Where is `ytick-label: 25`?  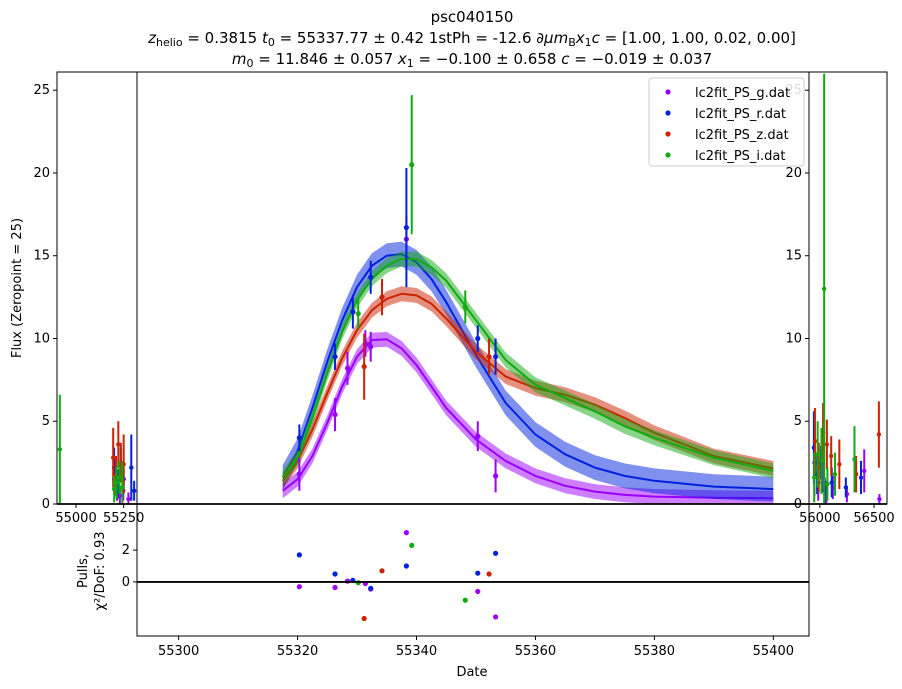 ytick-label: 25 is located at coordinates (41, 90).